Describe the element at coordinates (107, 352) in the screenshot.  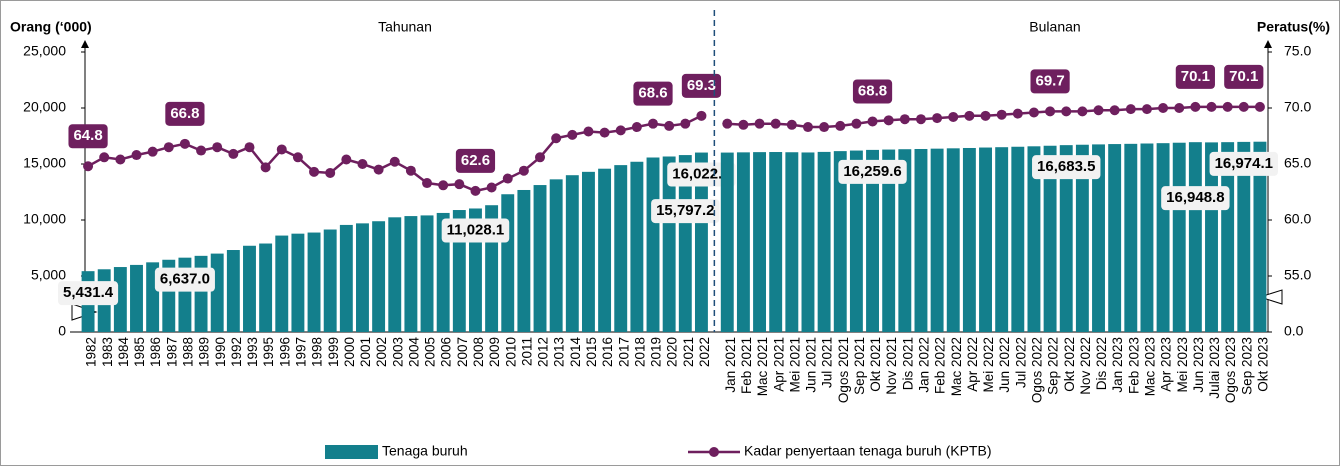
I see `x-tick-label: 1983` at that location.